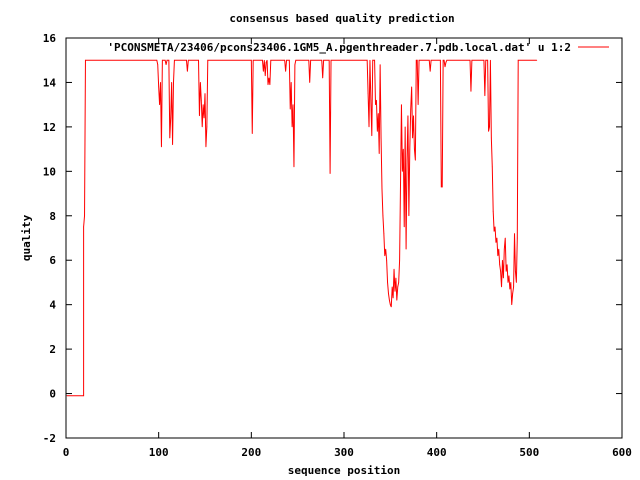 The height and width of the screenshot is (480, 640). I want to click on y-tick-label: 14, so click(50, 82).